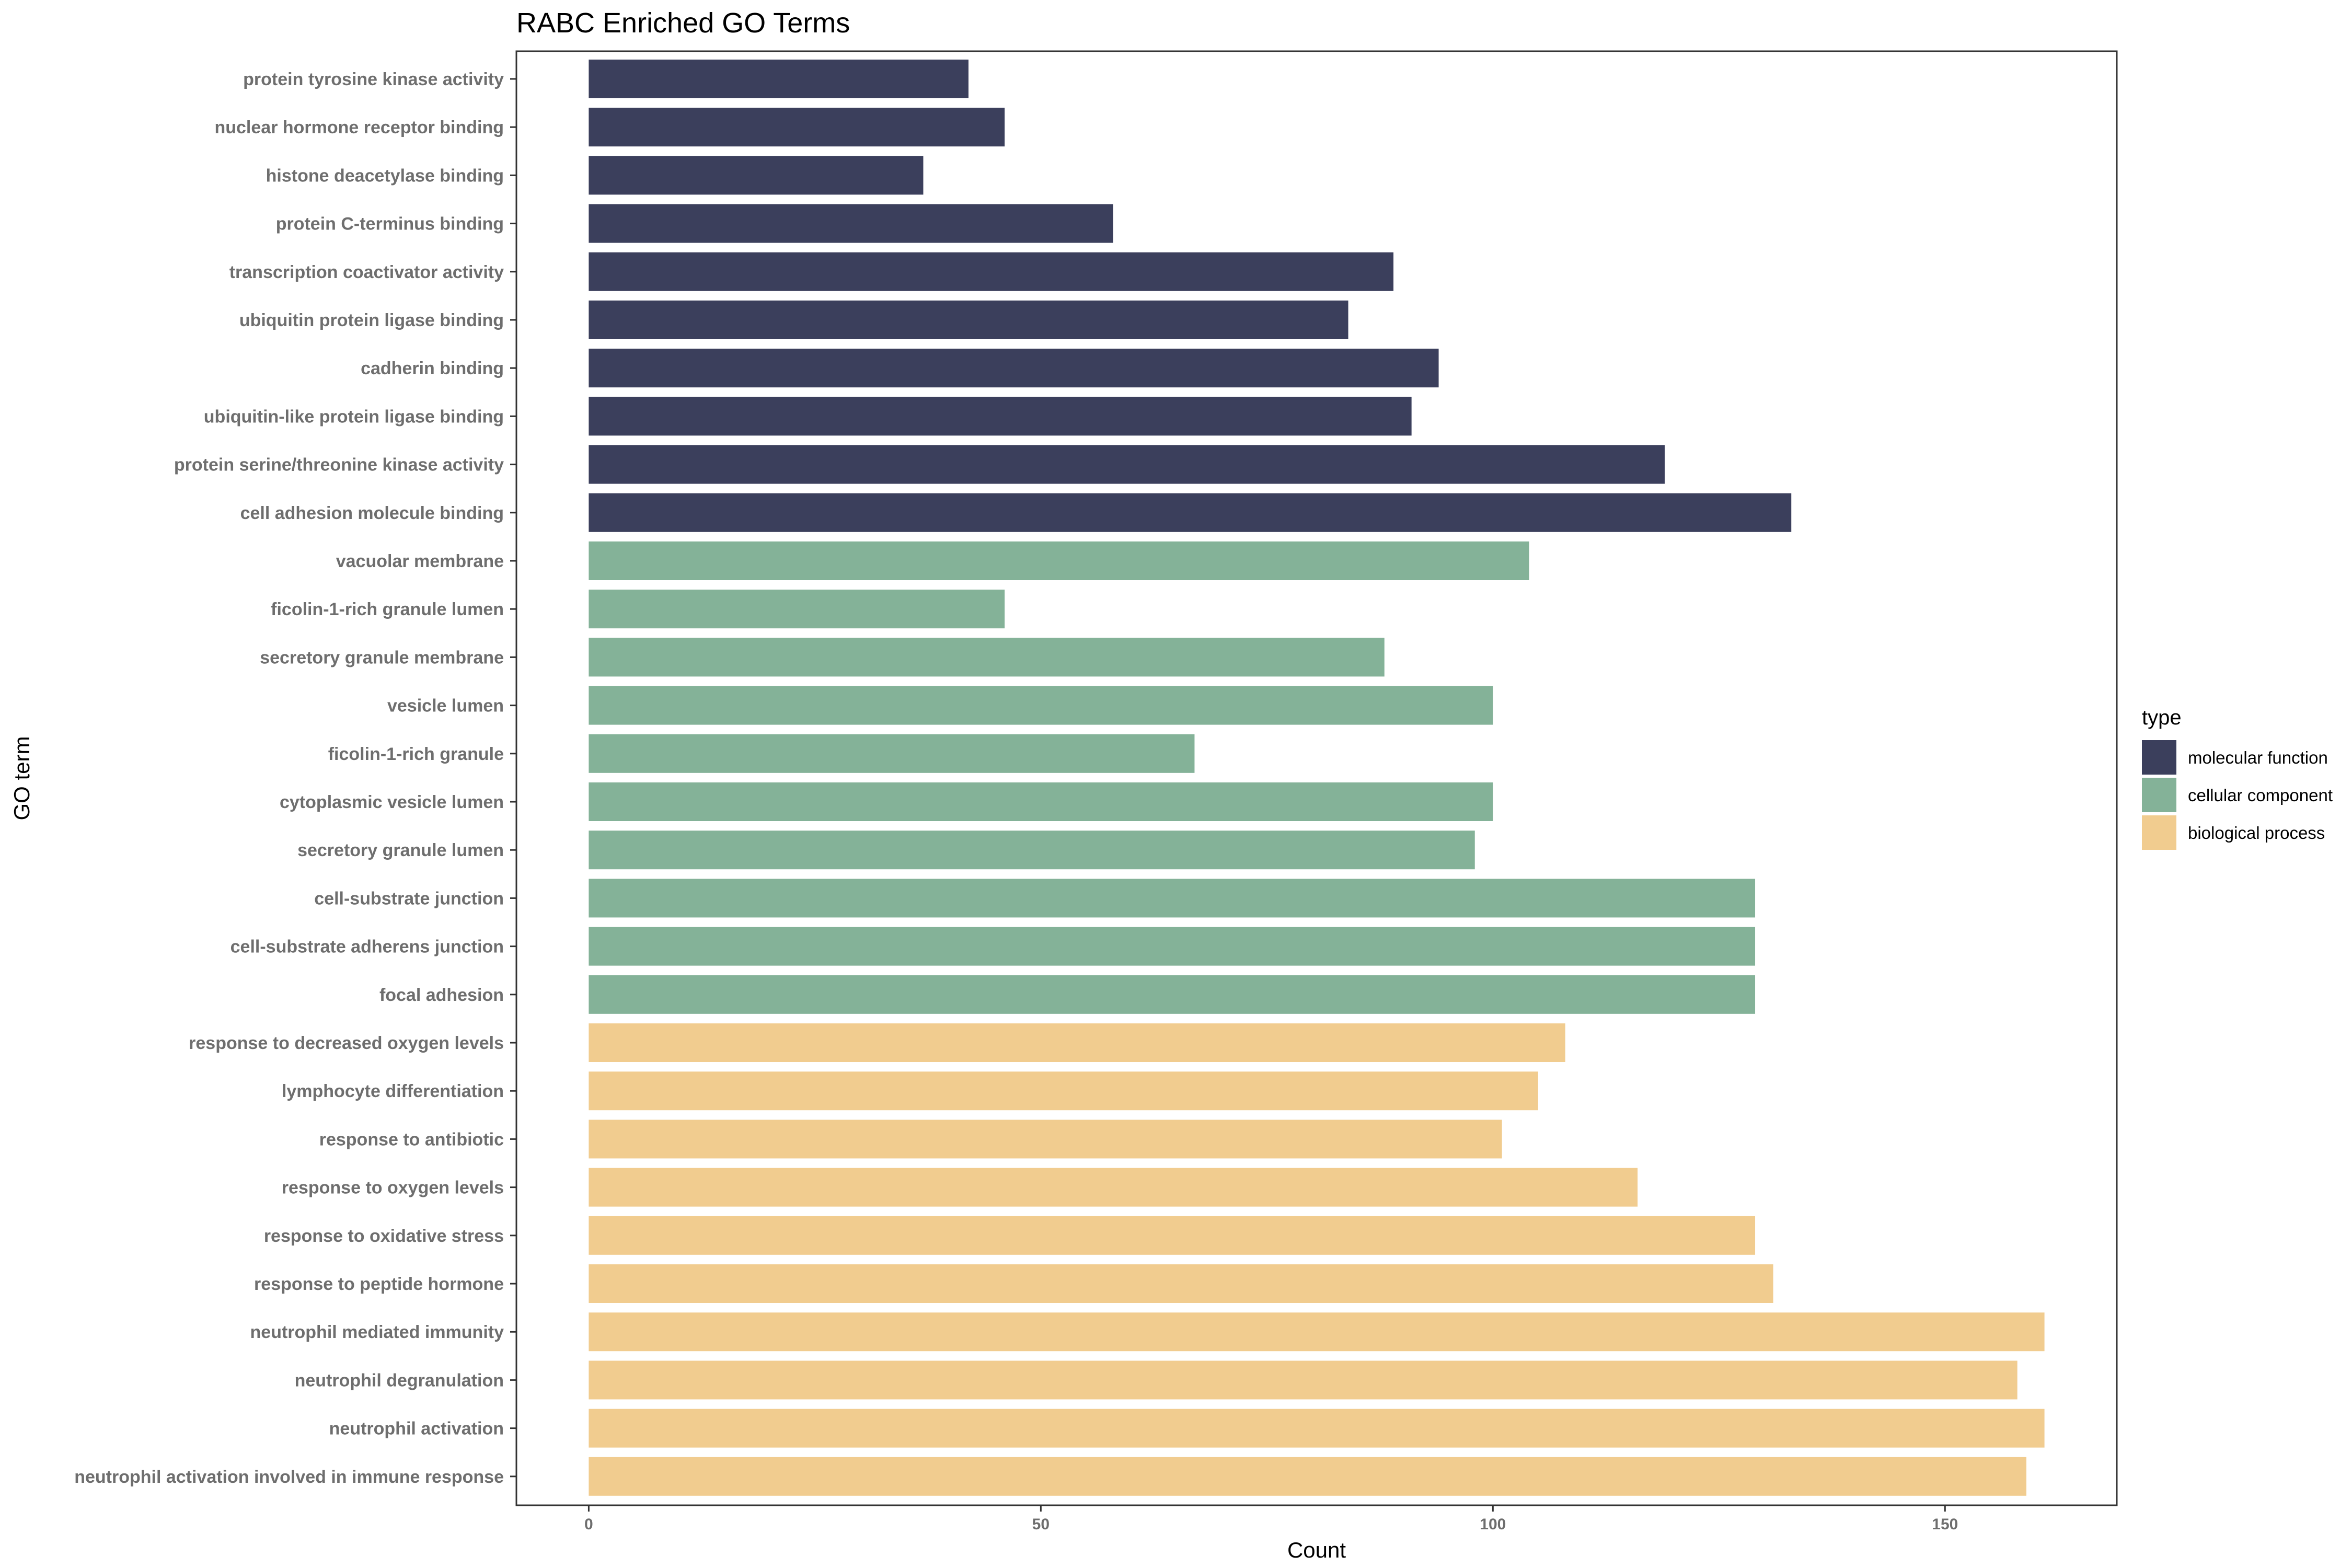  What do you see at coordinates (411, 1139) in the screenshot?
I see `y-tick-label: response to antibiotic` at bounding box center [411, 1139].